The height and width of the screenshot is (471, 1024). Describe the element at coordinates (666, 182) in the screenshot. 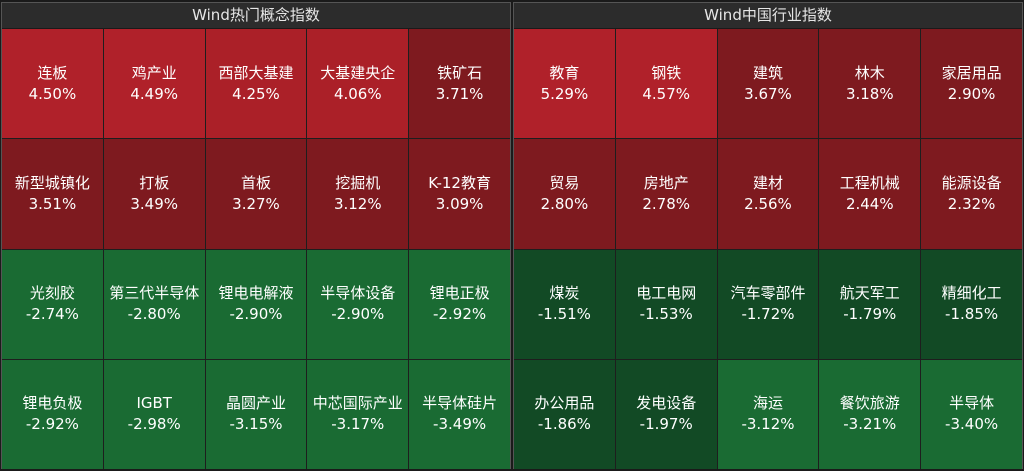

I see `index-name: 房地产` at that location.